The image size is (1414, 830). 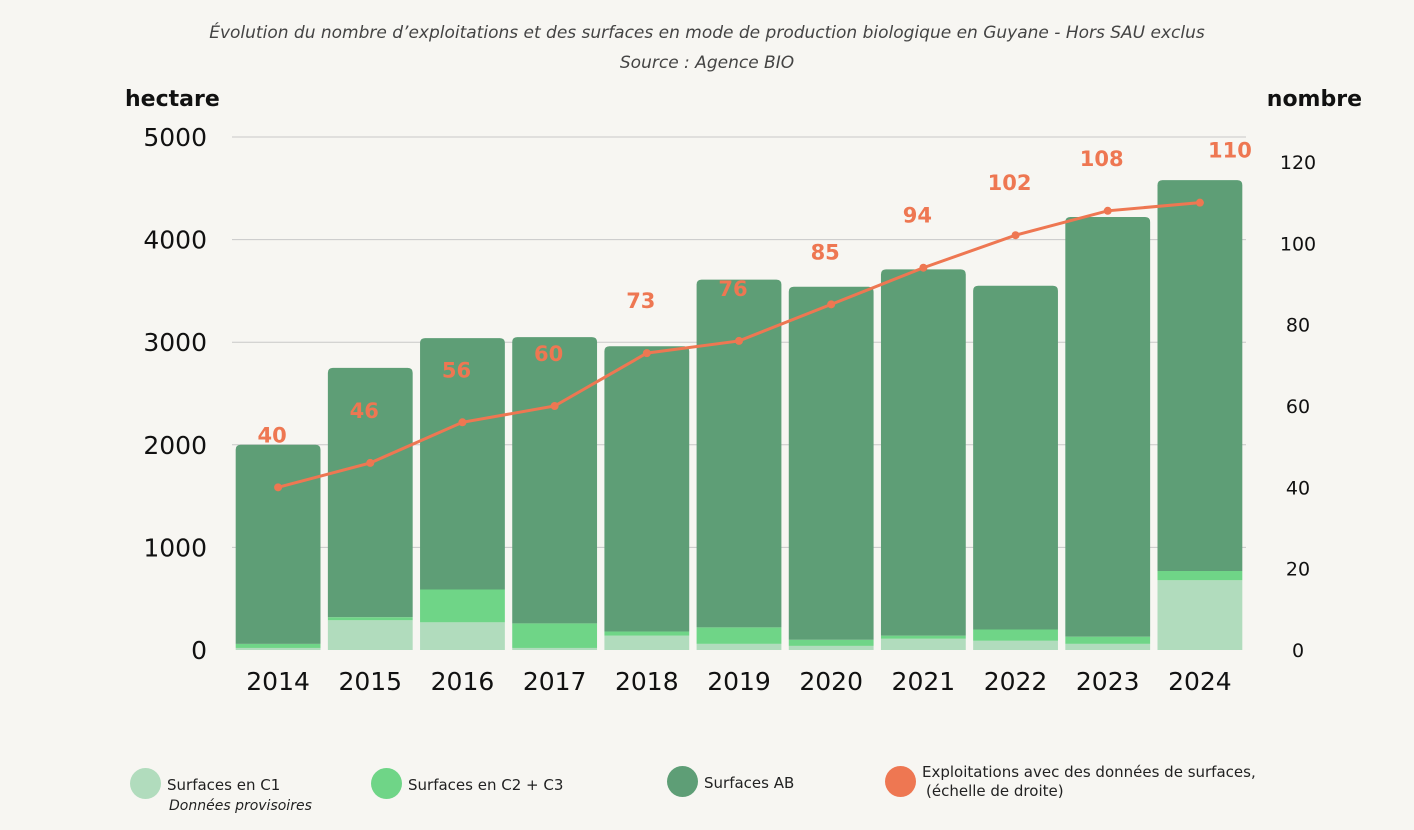 What do you see at coordinates (831, 463) in the screenshot?
I see `bar-ab-2020` at bounding box center [831, 463].